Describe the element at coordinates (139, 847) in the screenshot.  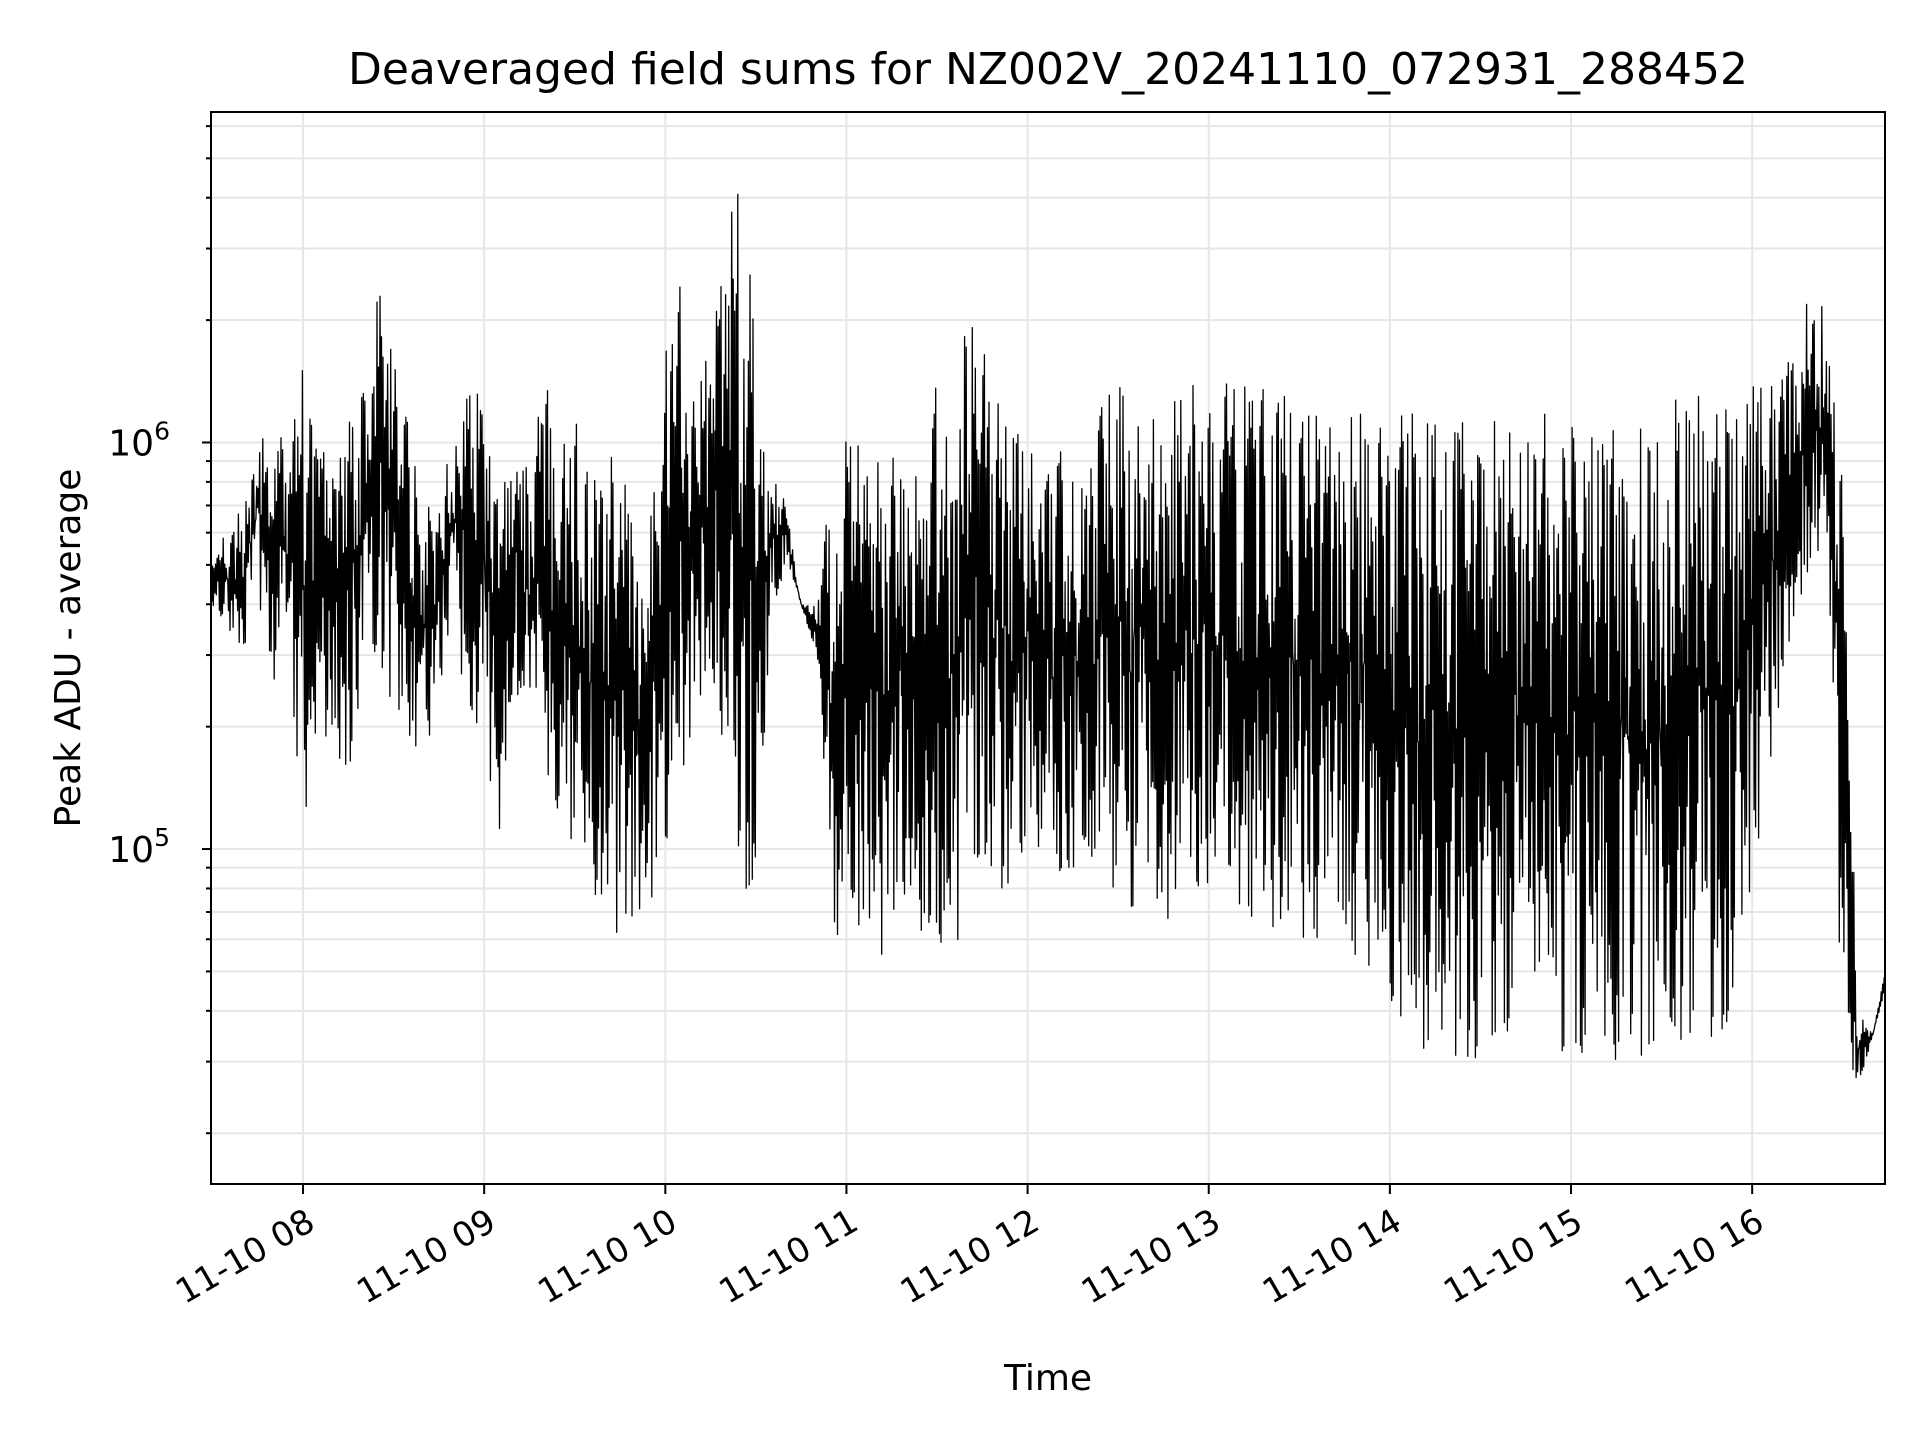
I see `y-tick-label: 10⁵` at that location.